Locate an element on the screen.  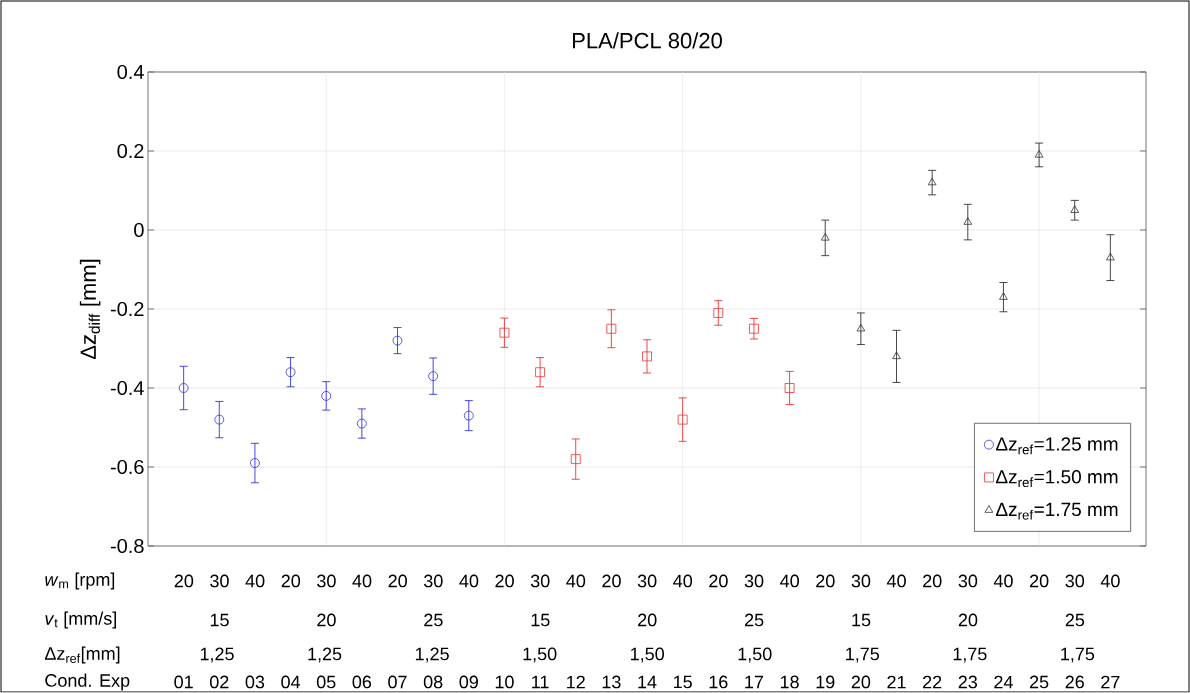
text: w$_{m}$ [rpm] is located at coordinates (80, 581).